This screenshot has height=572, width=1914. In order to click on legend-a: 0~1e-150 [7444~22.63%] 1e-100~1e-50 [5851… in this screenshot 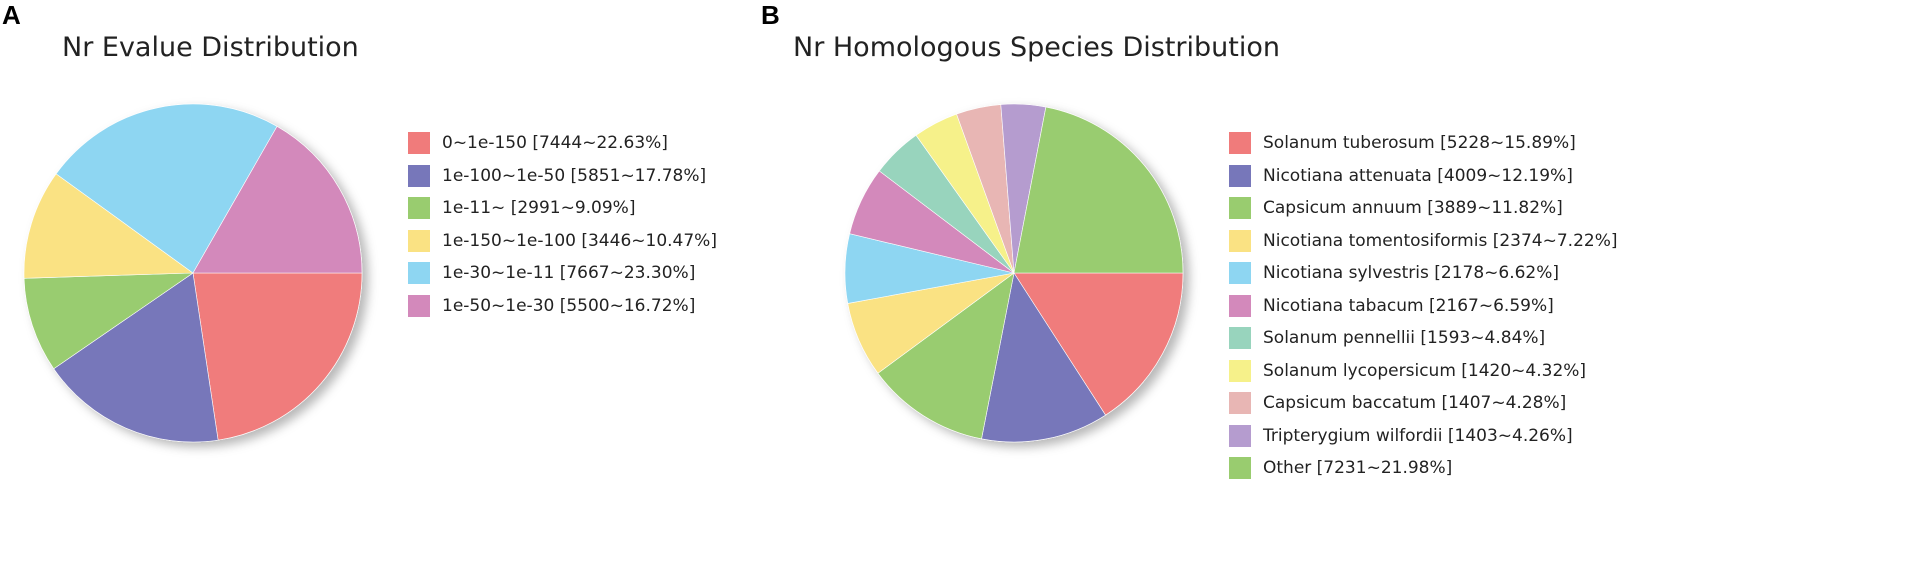, I will do `click(562, 224)`.